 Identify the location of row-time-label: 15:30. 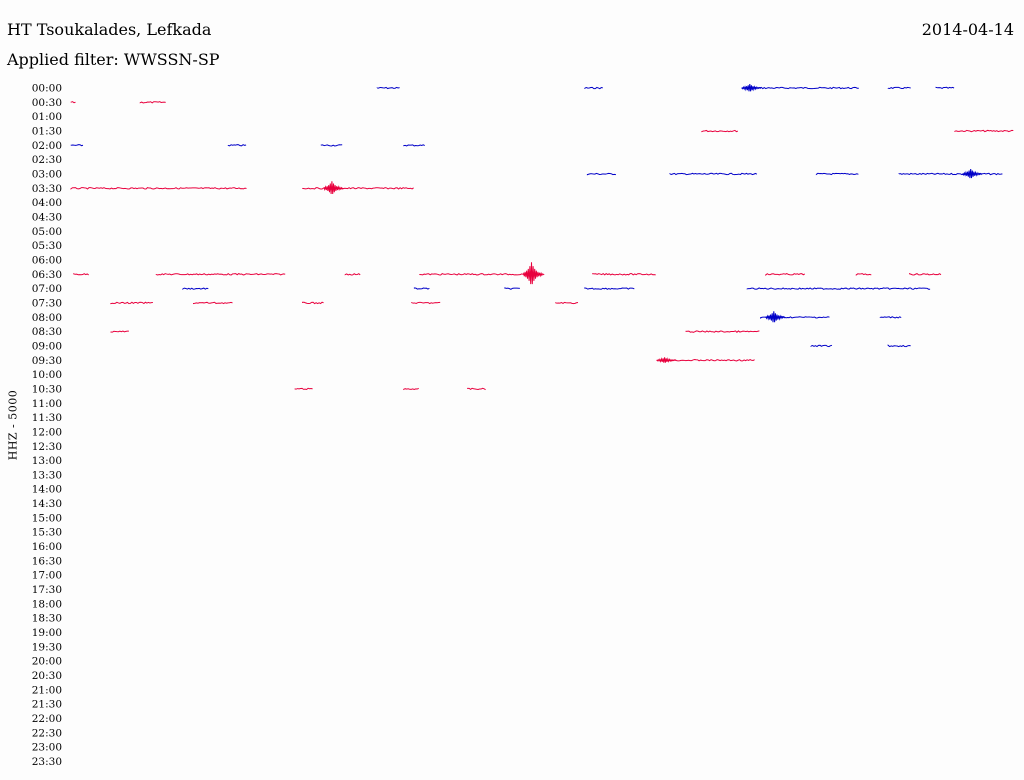
(47, 533).